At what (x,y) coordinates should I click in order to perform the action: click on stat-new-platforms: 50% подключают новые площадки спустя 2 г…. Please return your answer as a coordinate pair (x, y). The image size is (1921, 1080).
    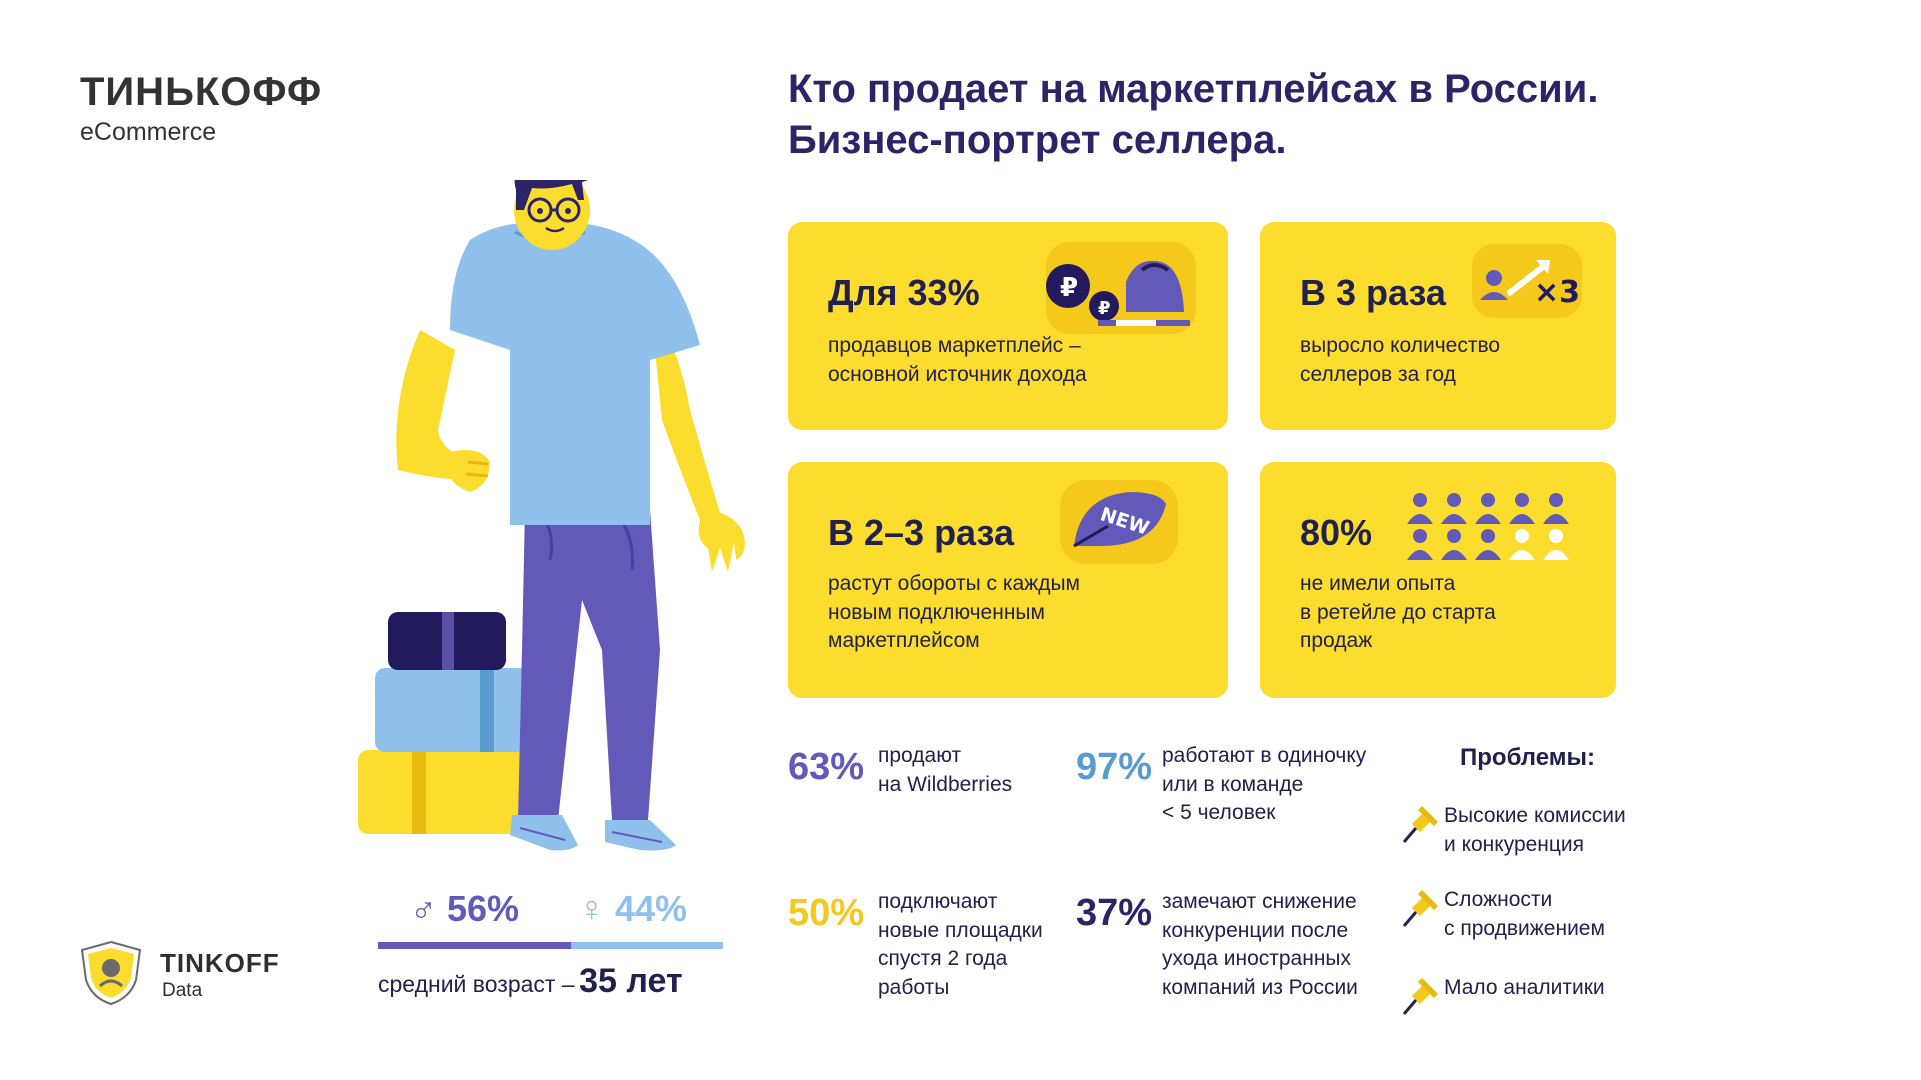
    Looking at the image, I should click on (938, 953).